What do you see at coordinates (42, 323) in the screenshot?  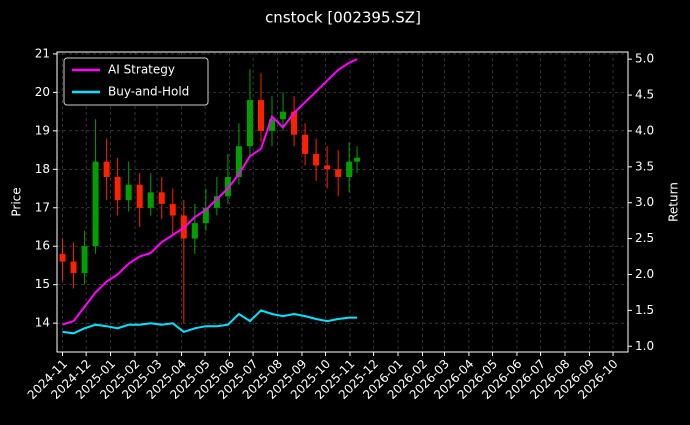 I see `y-tick-label: 14` at bounding box center [42, 323].